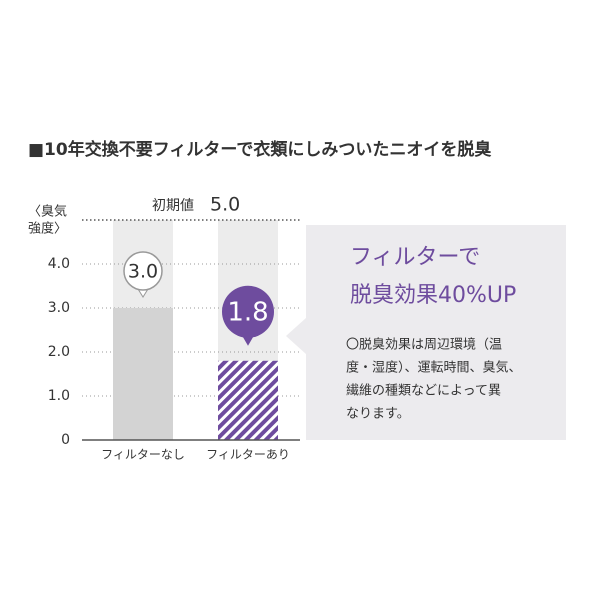 The image size is (600, 604). I want to click on value-label: 3.0, so click(143, 272).